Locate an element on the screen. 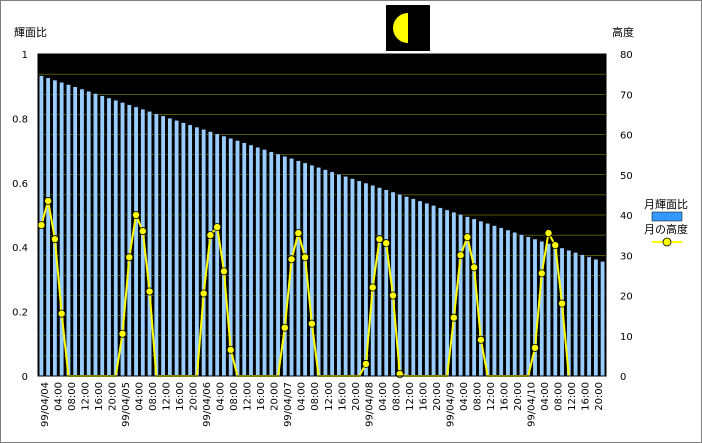  y-left-tick-label: 1 is located at coordinates (25, 55).